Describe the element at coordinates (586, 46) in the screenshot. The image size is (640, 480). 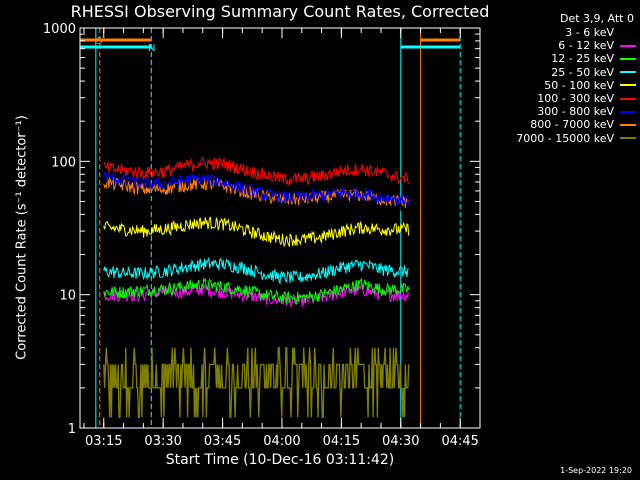
I see `legend-label: 6 - 12 keV` at that location.